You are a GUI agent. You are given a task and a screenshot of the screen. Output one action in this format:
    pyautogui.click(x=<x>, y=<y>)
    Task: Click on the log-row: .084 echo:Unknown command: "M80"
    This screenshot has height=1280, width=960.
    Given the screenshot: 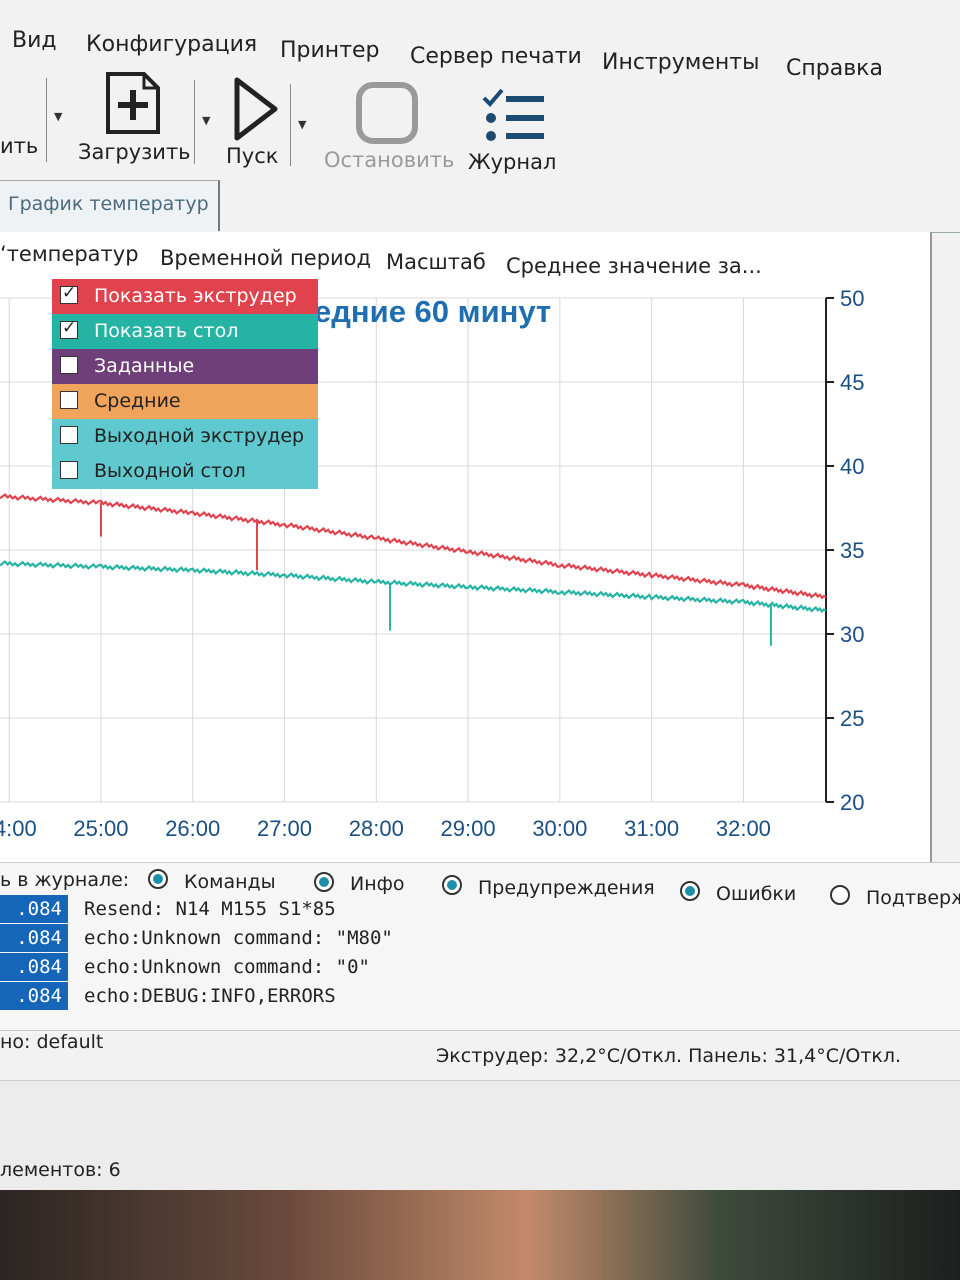 What is the action you would take?
    pyautogui.click(x=480, y=938)
    